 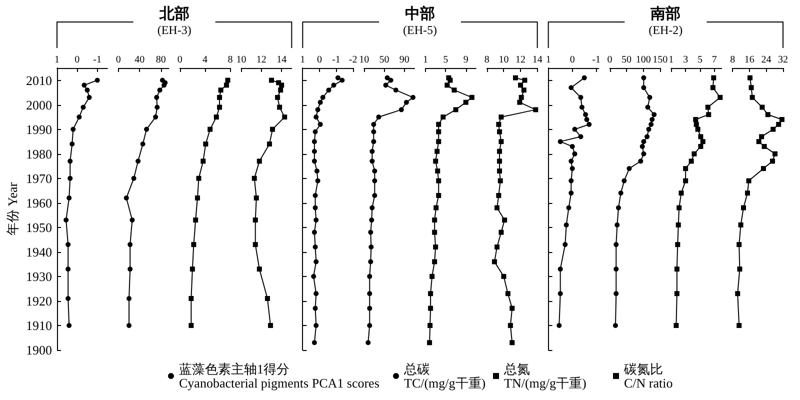 What do you see at coordinates (420, 30) in the screenshot?
I see `text: (EH-5)` at bounding box center [420, 30].